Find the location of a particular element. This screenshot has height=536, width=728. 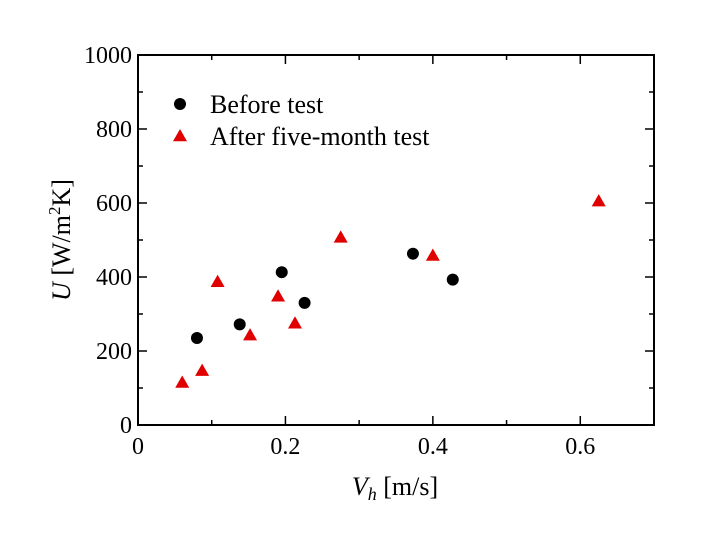

x-tick-label: 0 is located at coordinates (138, 447).